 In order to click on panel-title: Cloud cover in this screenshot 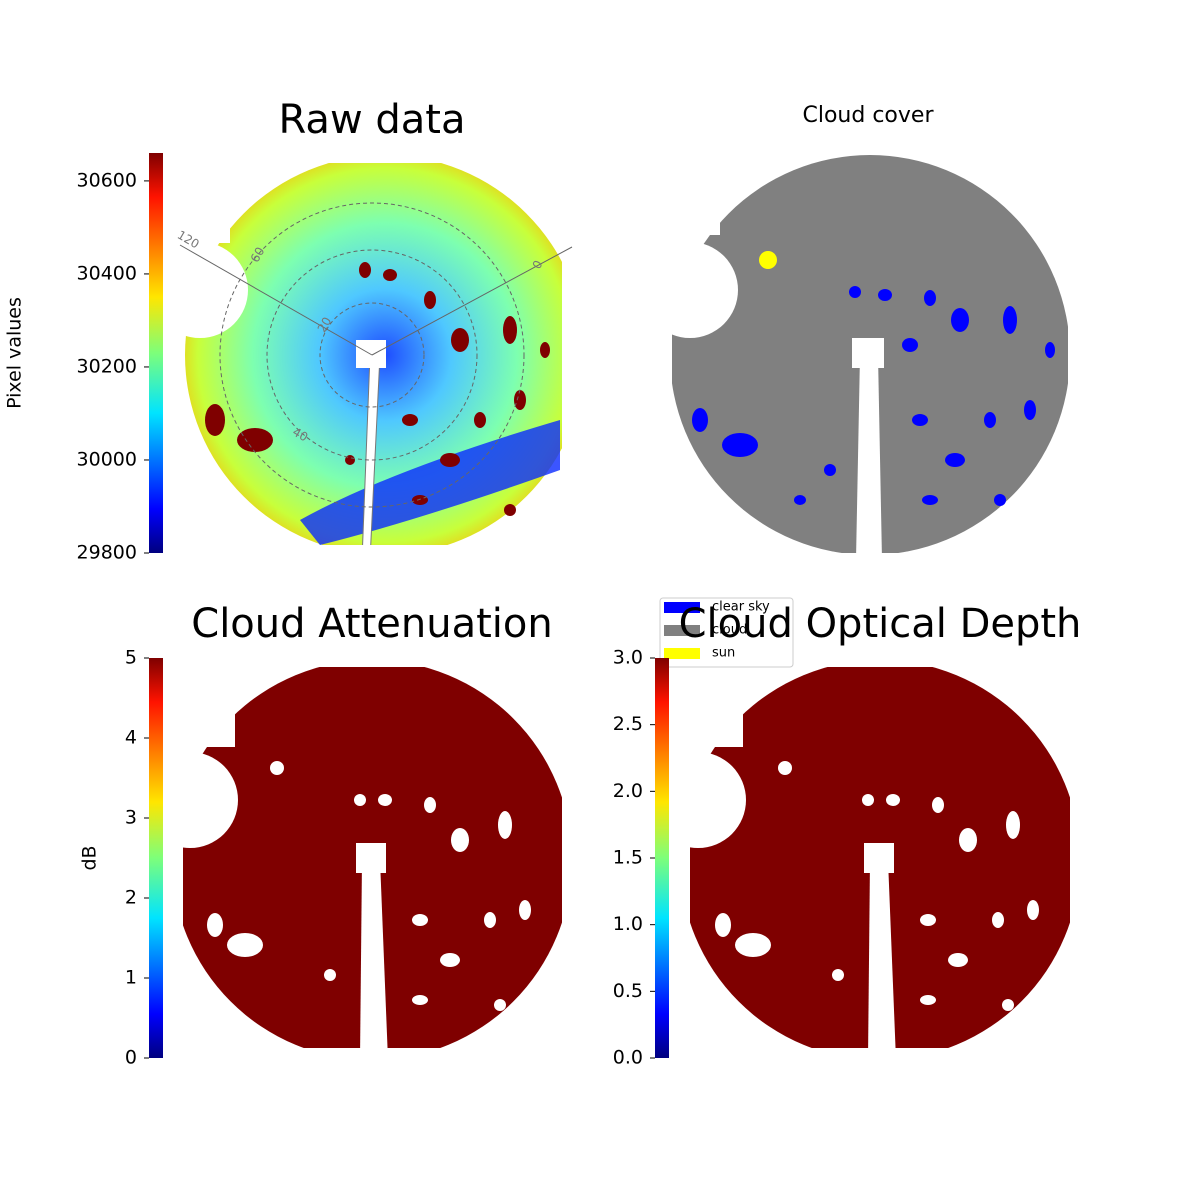, I will do `click(869, 115)`.